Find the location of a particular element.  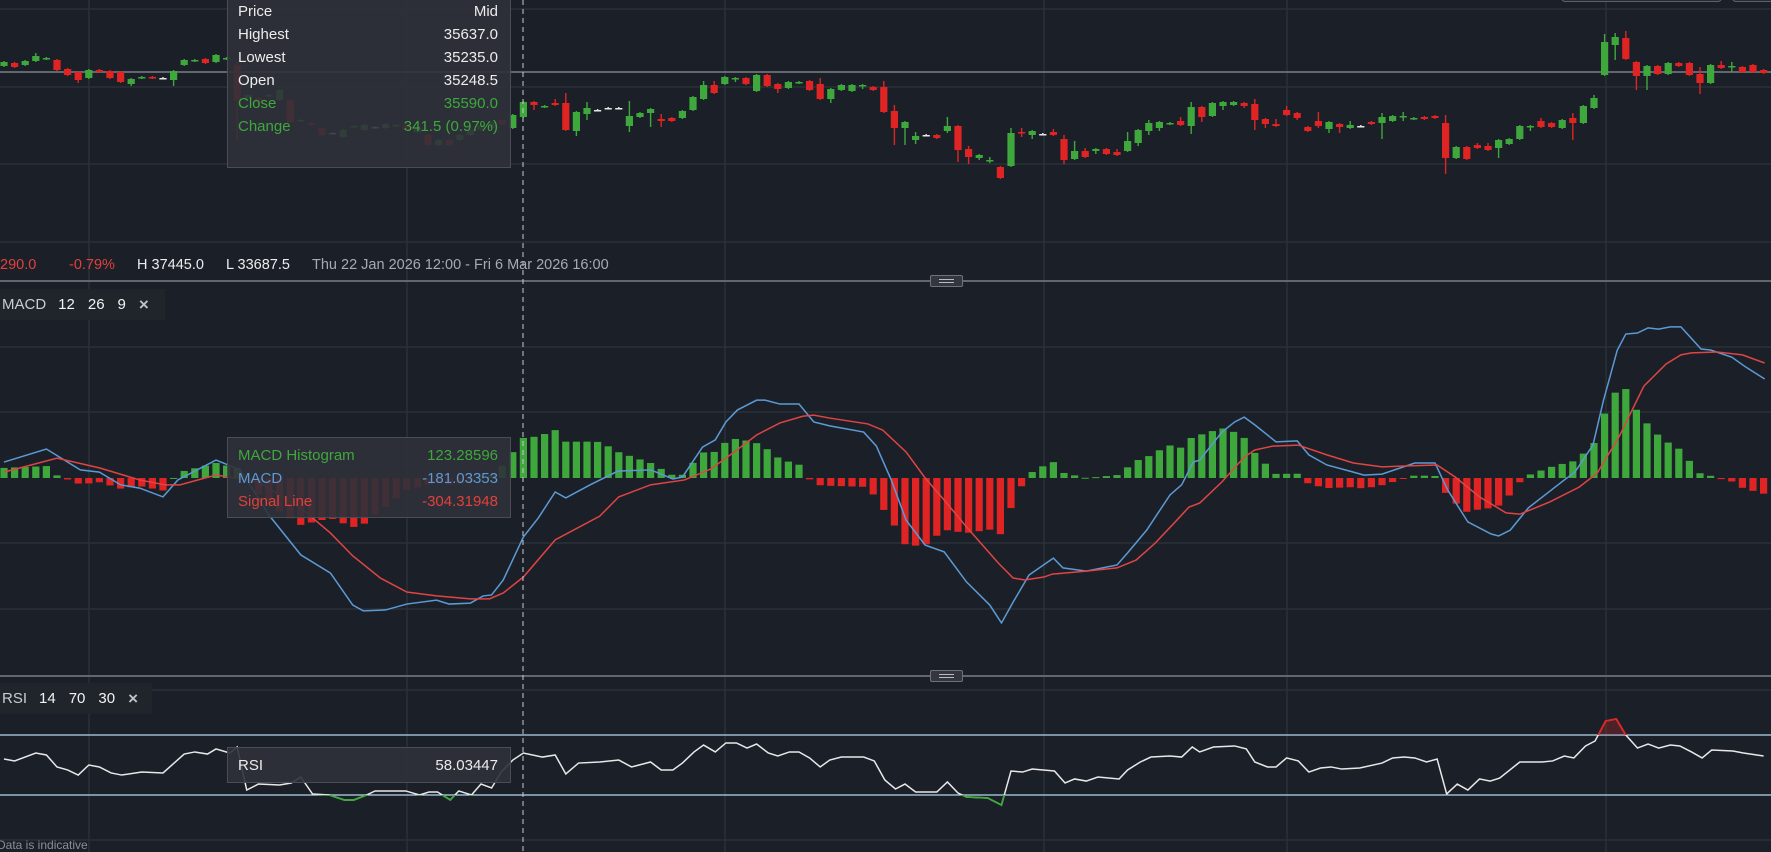

indicator-param: 12 is located at coordinates (66, 304).